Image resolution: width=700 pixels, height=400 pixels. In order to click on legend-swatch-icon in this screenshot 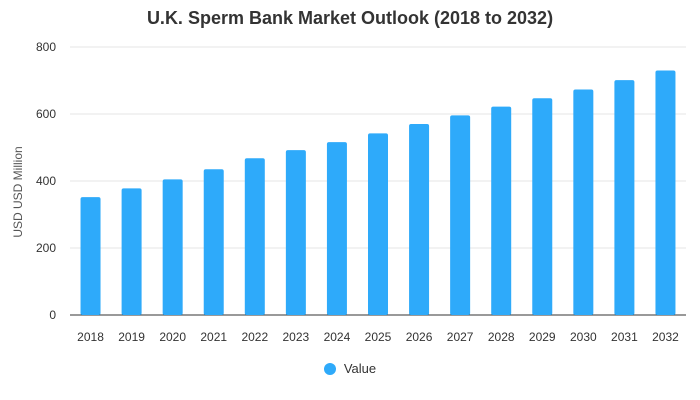, I will do `click(329, 368)`.